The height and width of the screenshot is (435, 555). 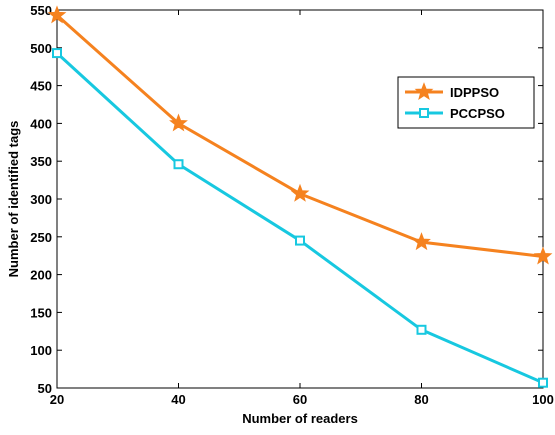 What do you see at coordinates (178, 399) in the screenshot?
I see `x-tick-label: 40` at bounding box center [178, 399].